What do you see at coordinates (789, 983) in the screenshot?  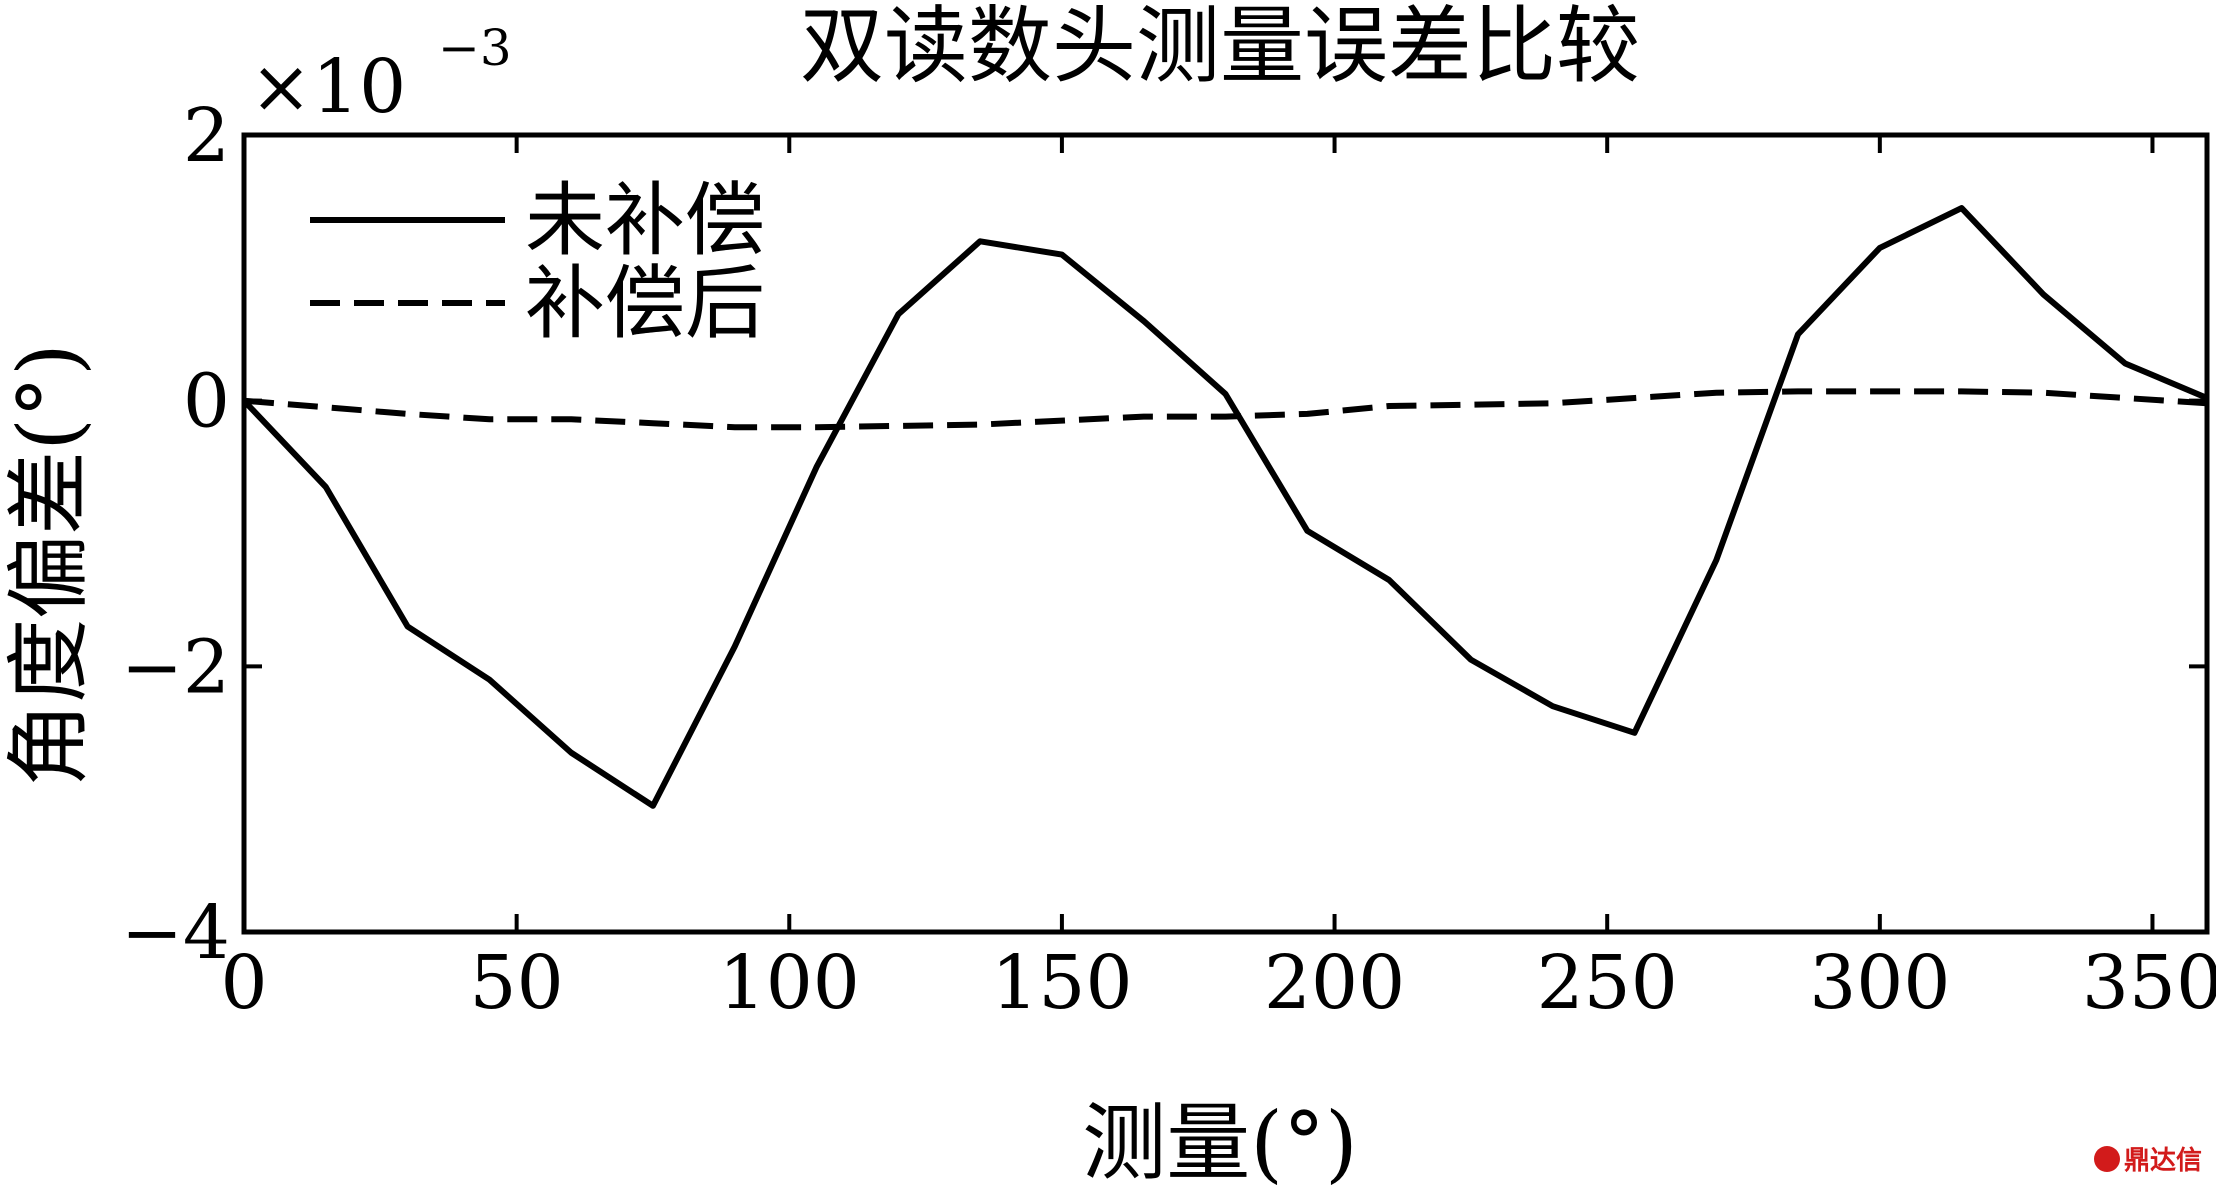 I see `x-tick-label: 100` at bounding box center [789, 983].